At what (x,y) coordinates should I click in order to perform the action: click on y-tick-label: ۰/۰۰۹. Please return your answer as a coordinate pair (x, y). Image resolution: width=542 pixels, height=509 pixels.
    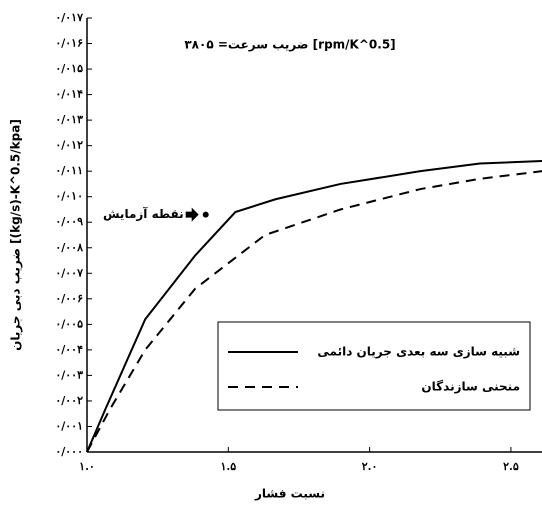
    Looking at the image, I should click on (69, 221).